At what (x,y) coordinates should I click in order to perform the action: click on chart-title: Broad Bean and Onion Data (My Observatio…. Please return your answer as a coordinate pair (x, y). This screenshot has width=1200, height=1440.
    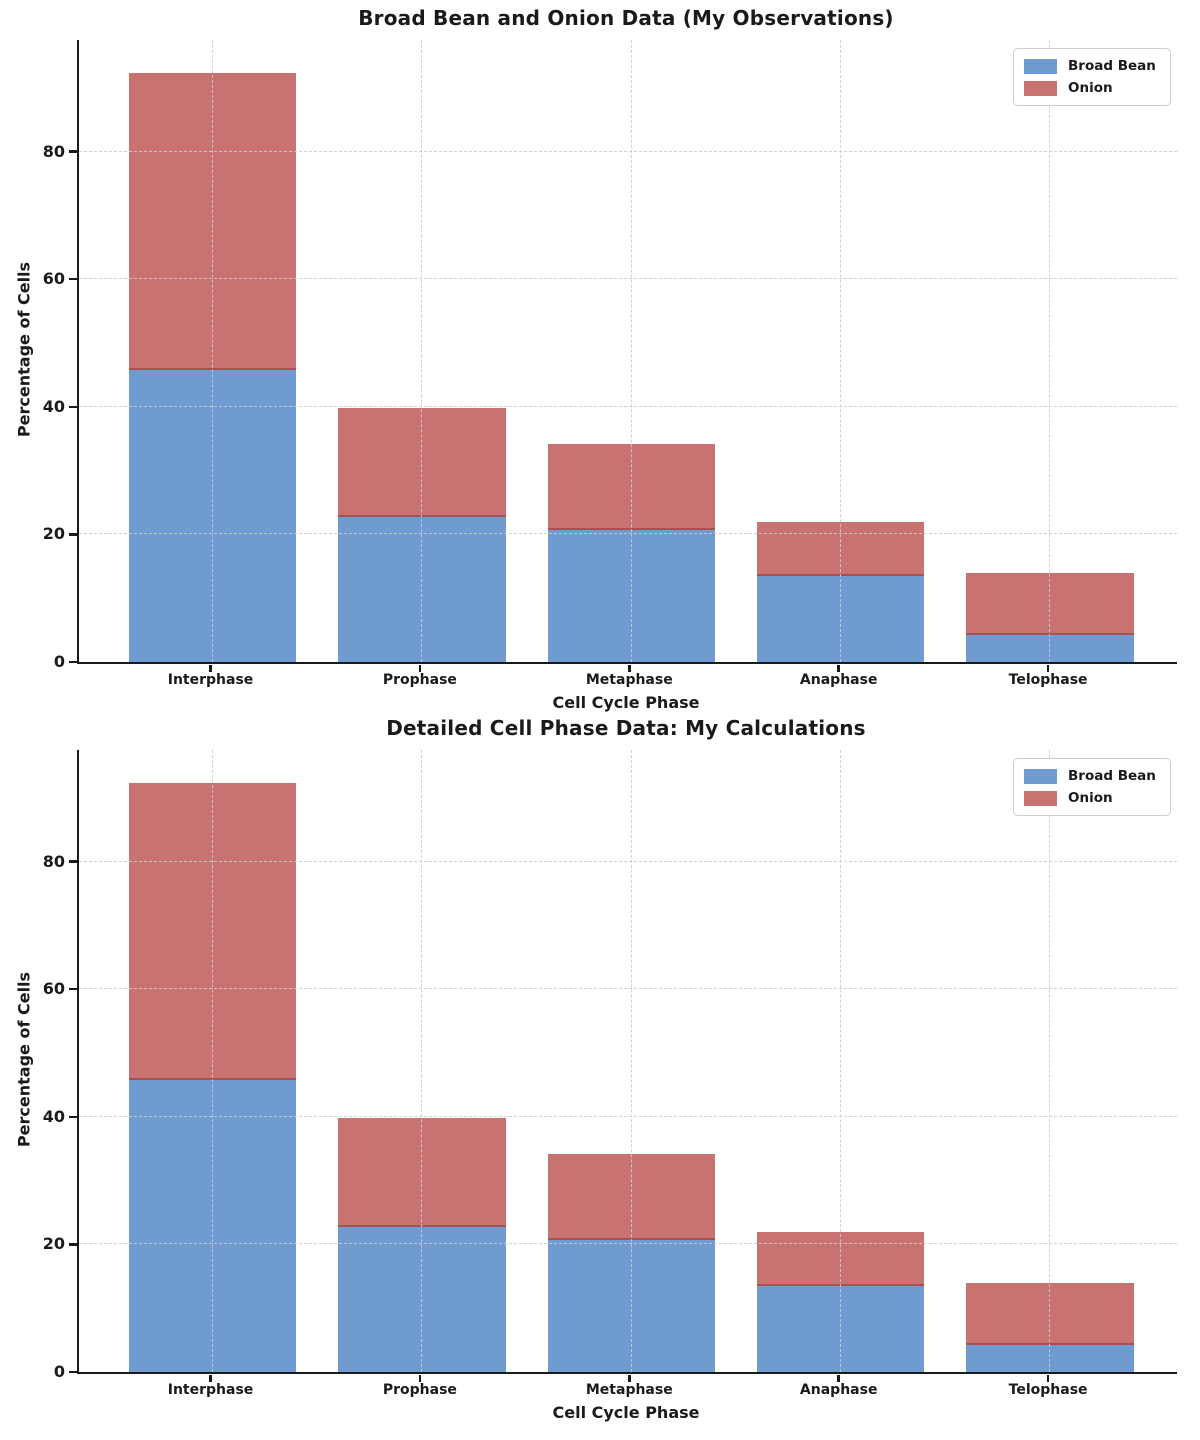
    Looking at the image, I should click on (626, 18).